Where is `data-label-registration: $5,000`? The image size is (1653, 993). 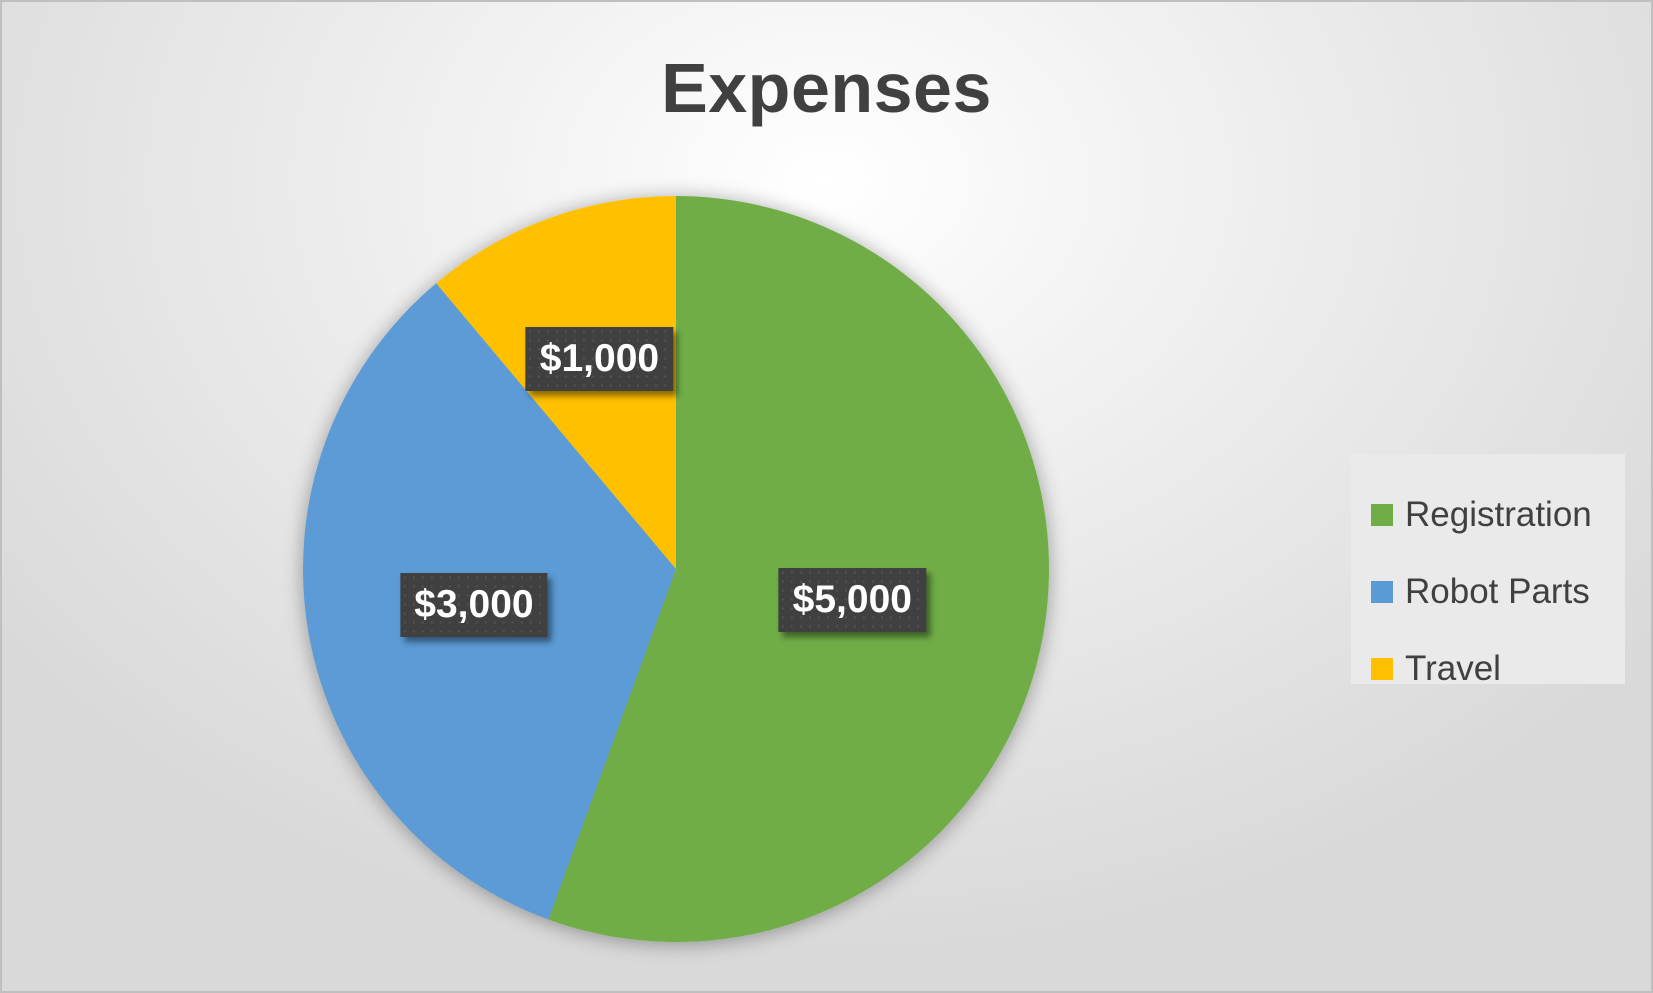 data-label-registration: $5,000 is located at coordinates (852, 600).